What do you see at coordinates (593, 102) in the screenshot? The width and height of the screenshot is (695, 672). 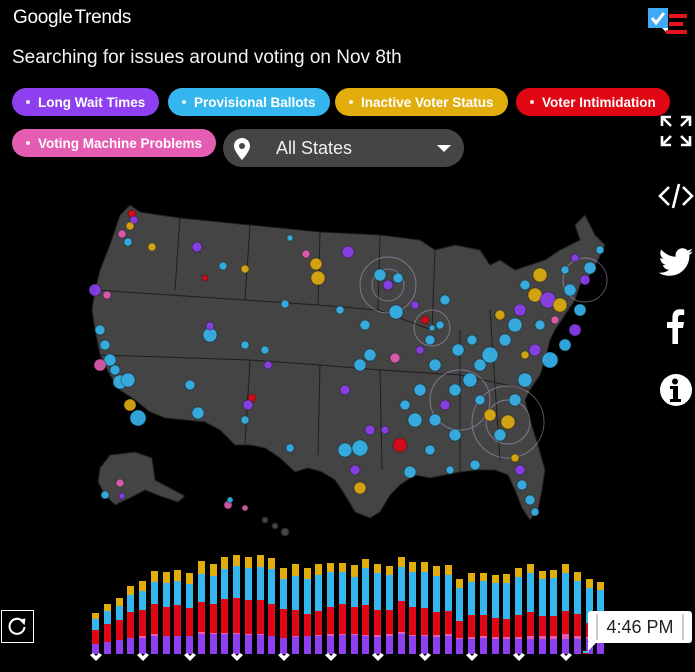 I see `filter-voter-intimidation: Voter Intimidation` at bounding box center [593, 102].